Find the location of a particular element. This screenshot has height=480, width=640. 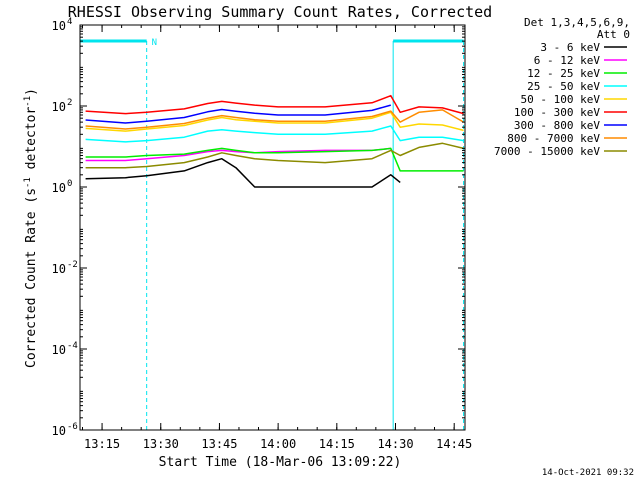

x-tick-label: 14:15 is located at coordinates (337, 444).